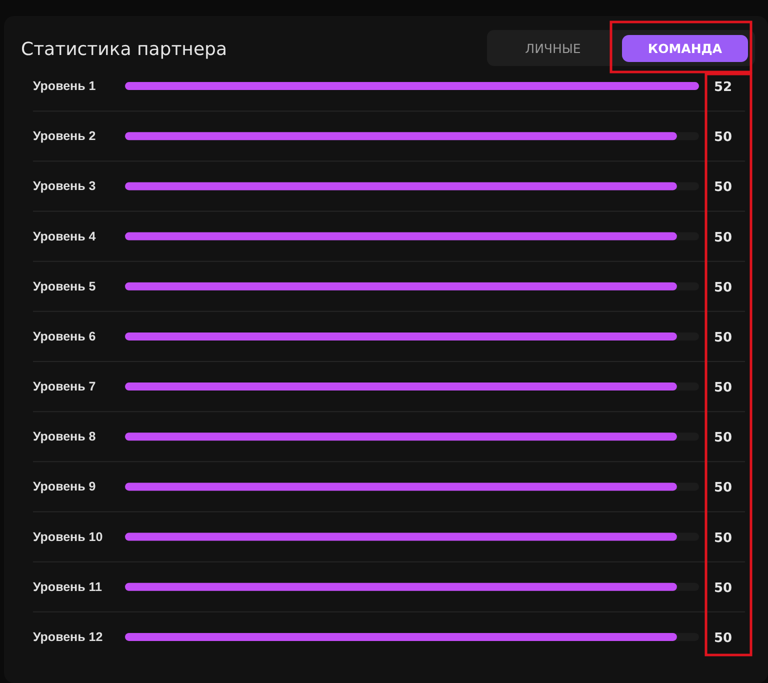 Image resolution: width=768 pixels, height=683 pixels. Describe the element at coordinates (64, 387) in the screenshot. I see `y-tick-label: Уровень 7` at that location.